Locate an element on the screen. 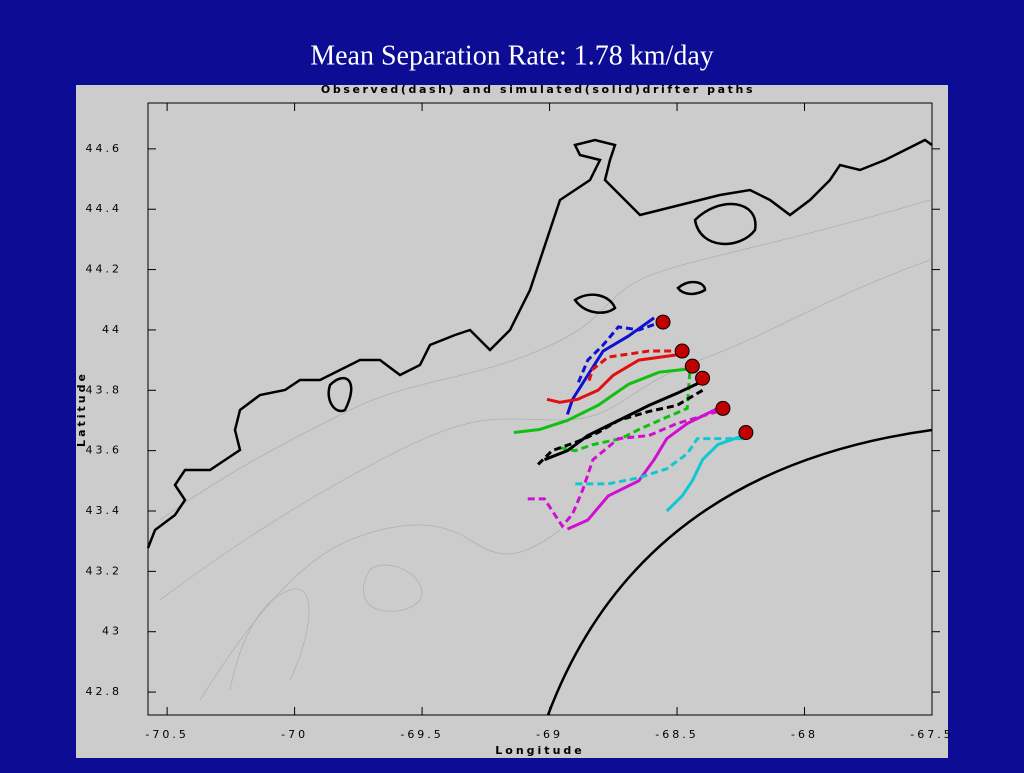 The image size is (1024, 773). x-tick-label: -69 is located at coordinates (549, 734).